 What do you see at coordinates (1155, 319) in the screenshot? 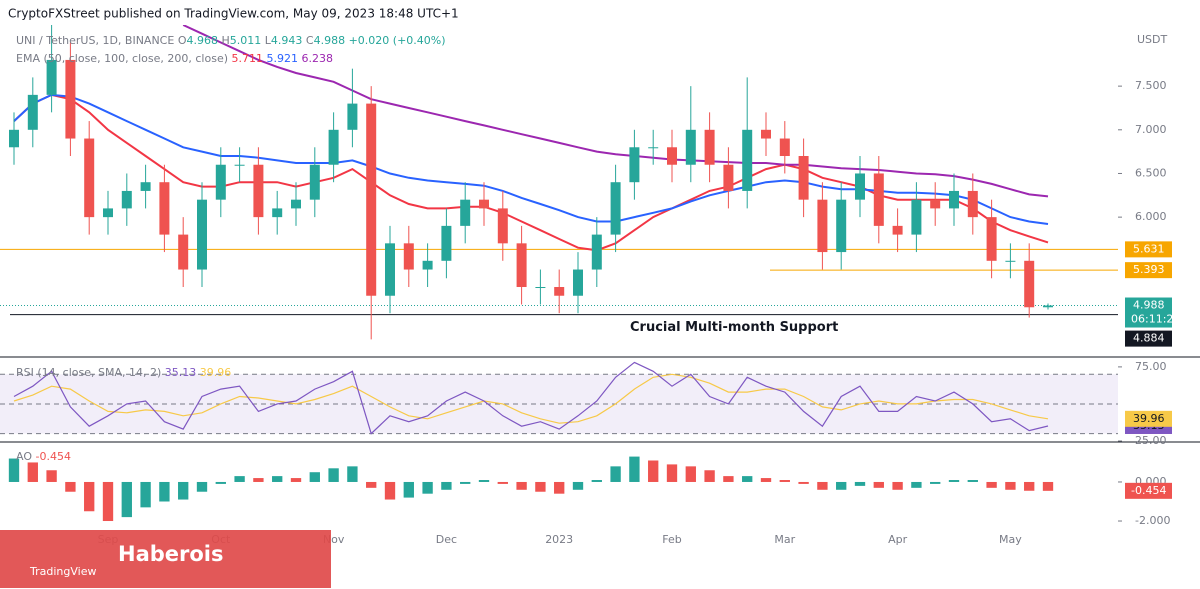
I see `countdown: 06:11:28` at bounding box center [1155, 319].